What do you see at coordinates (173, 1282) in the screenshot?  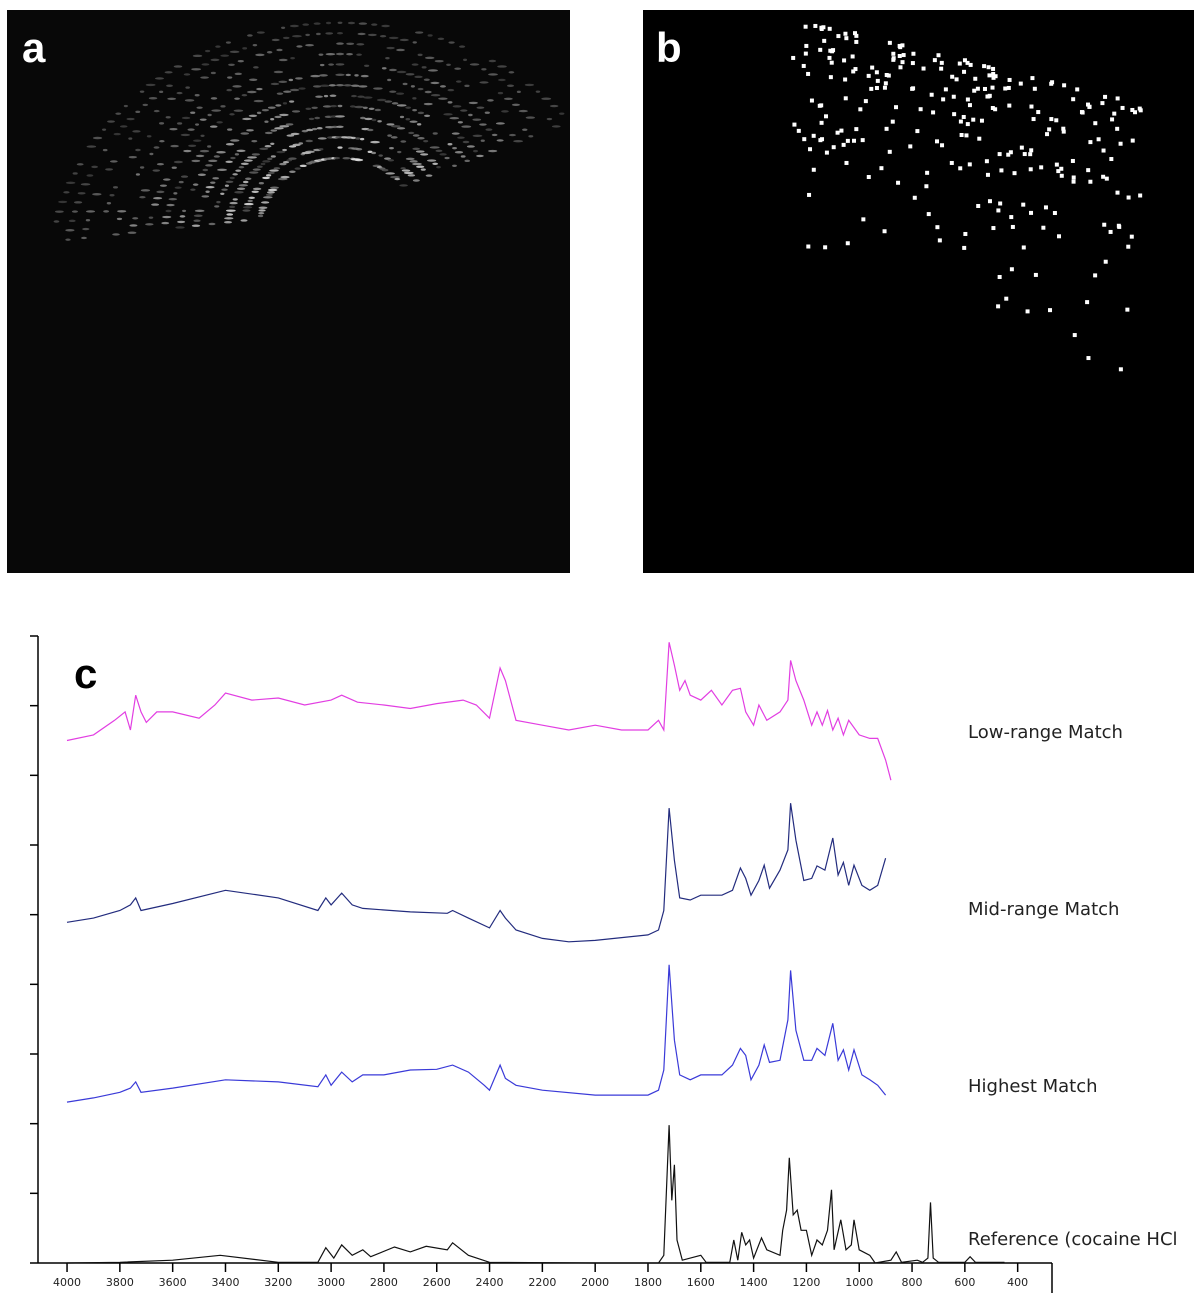 I see `x-tick-label: 3600` at bounding box center [173, 1282].